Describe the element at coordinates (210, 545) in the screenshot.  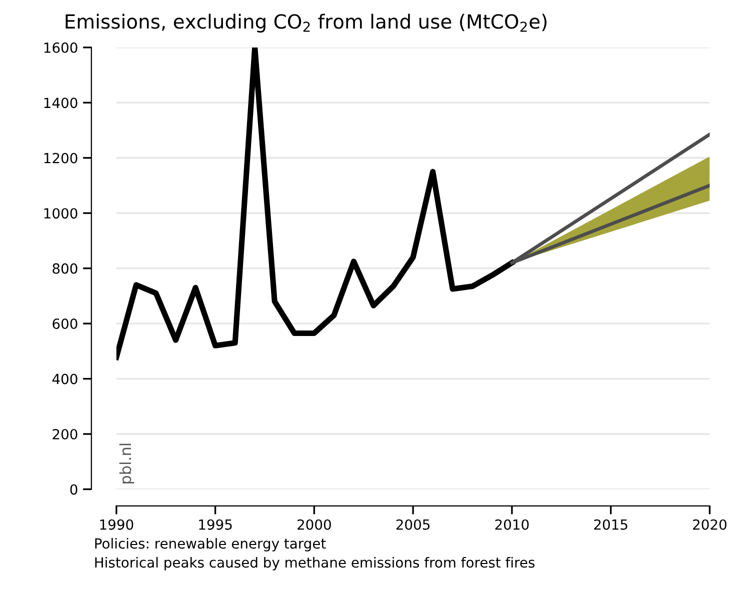
I see `text: Policies: renewable energy target` at that location.